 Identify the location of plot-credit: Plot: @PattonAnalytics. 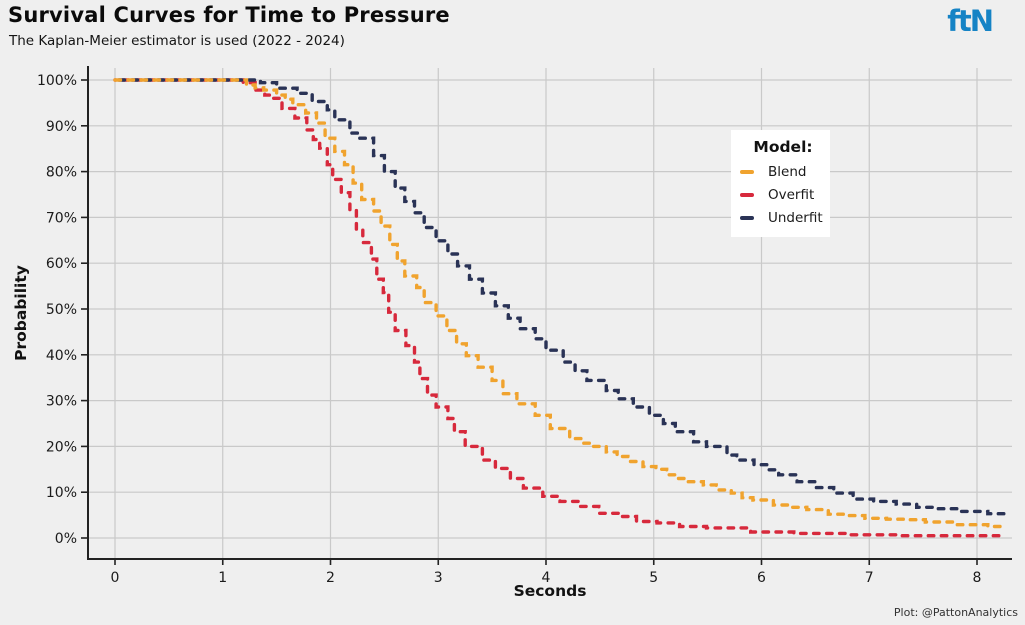
(955, 612).